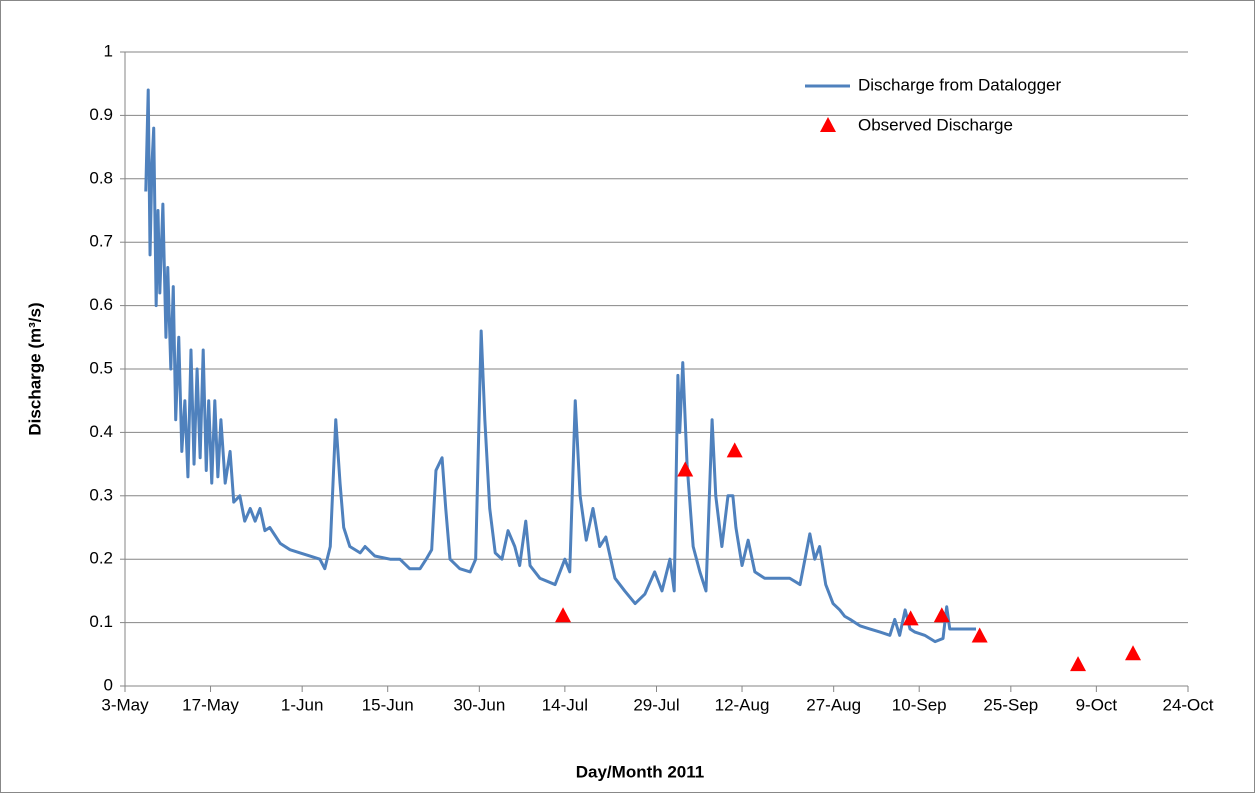 Image resolution: width=1255 pixels, height=793 pixels. I want to click on y-tick-label: 0.7, so click(101, 241).